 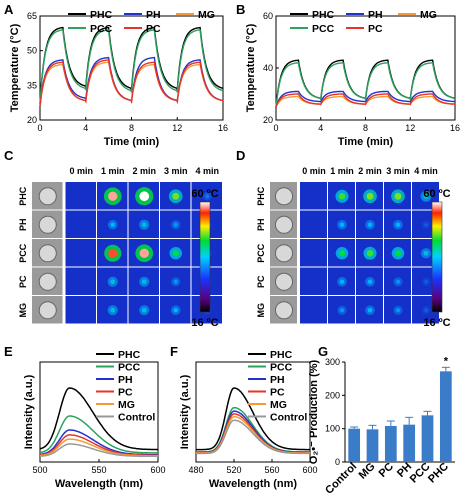 What do you see at coordinates (131, 83) in the screenshot?
I see `series-line-pc` at bounding box center [131, 83].